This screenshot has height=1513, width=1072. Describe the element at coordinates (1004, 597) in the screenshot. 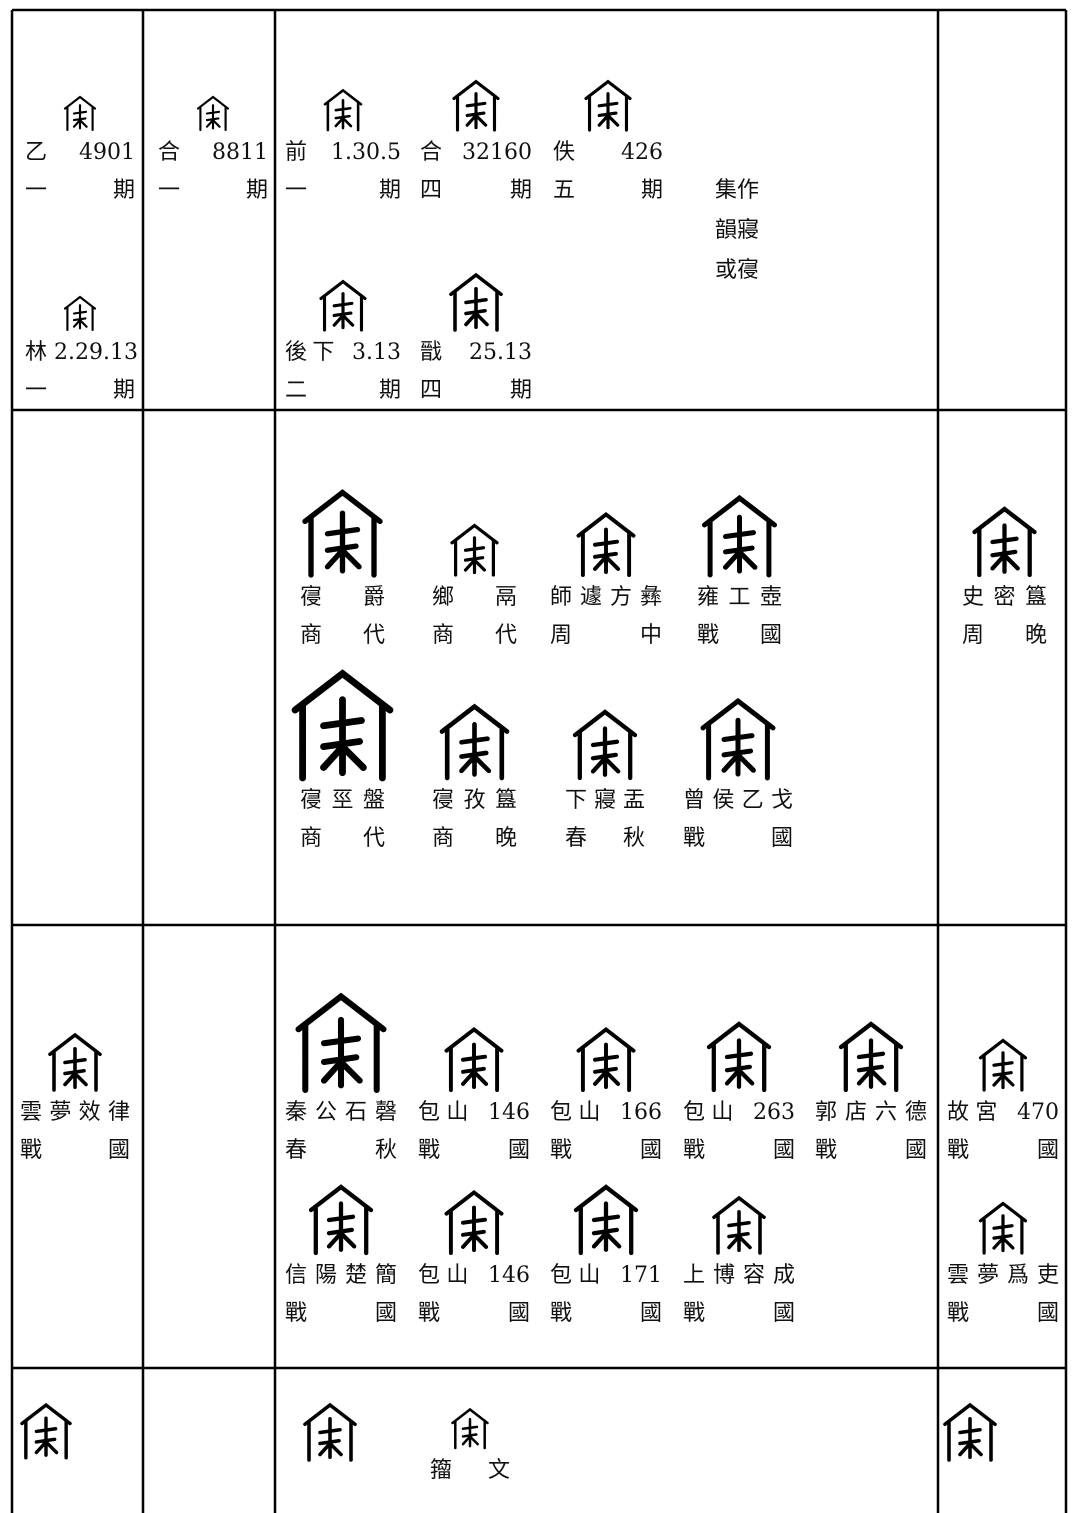

I see `entry-source: 史密簋` at that location.